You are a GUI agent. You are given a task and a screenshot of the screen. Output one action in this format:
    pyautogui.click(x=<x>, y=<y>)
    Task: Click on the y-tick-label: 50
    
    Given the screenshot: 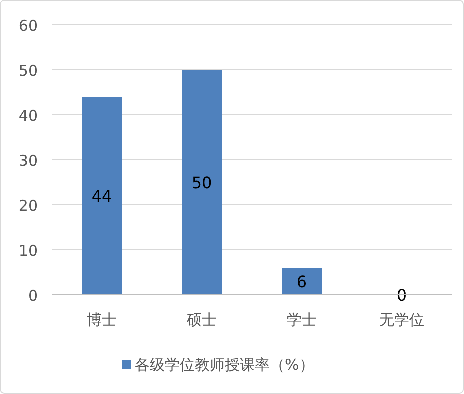 What is the action you would take?
    pyautogui.click(x=28, y=71)
    